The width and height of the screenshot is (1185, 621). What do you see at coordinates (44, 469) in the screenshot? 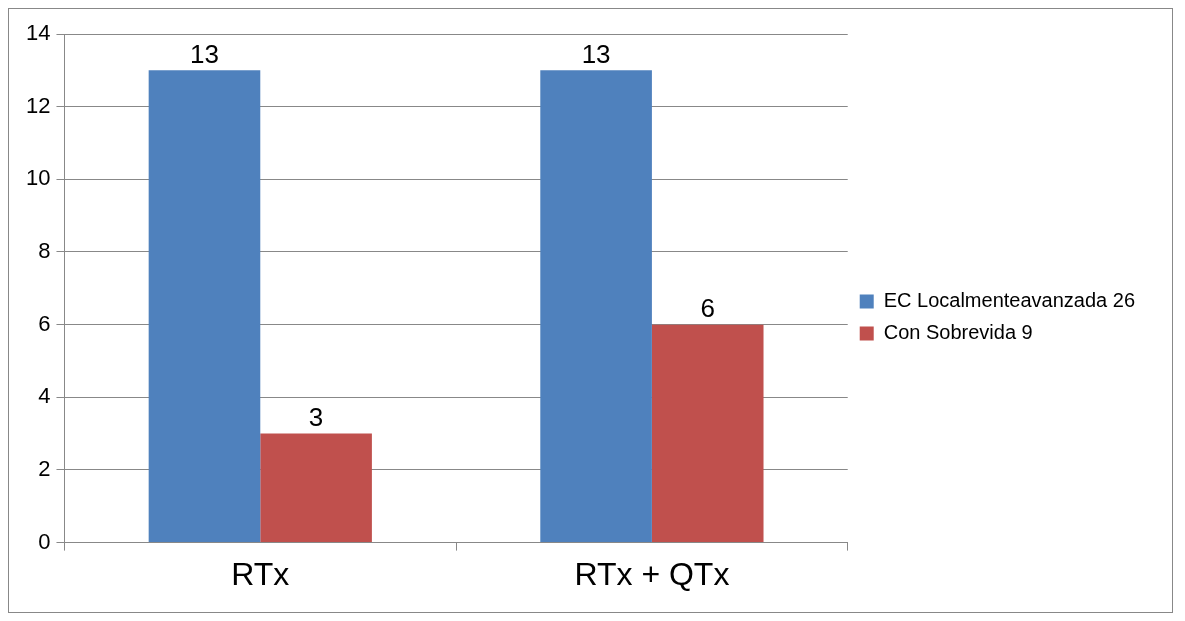
I see `y-tick-label: 2` at bounding box center [44, 469].